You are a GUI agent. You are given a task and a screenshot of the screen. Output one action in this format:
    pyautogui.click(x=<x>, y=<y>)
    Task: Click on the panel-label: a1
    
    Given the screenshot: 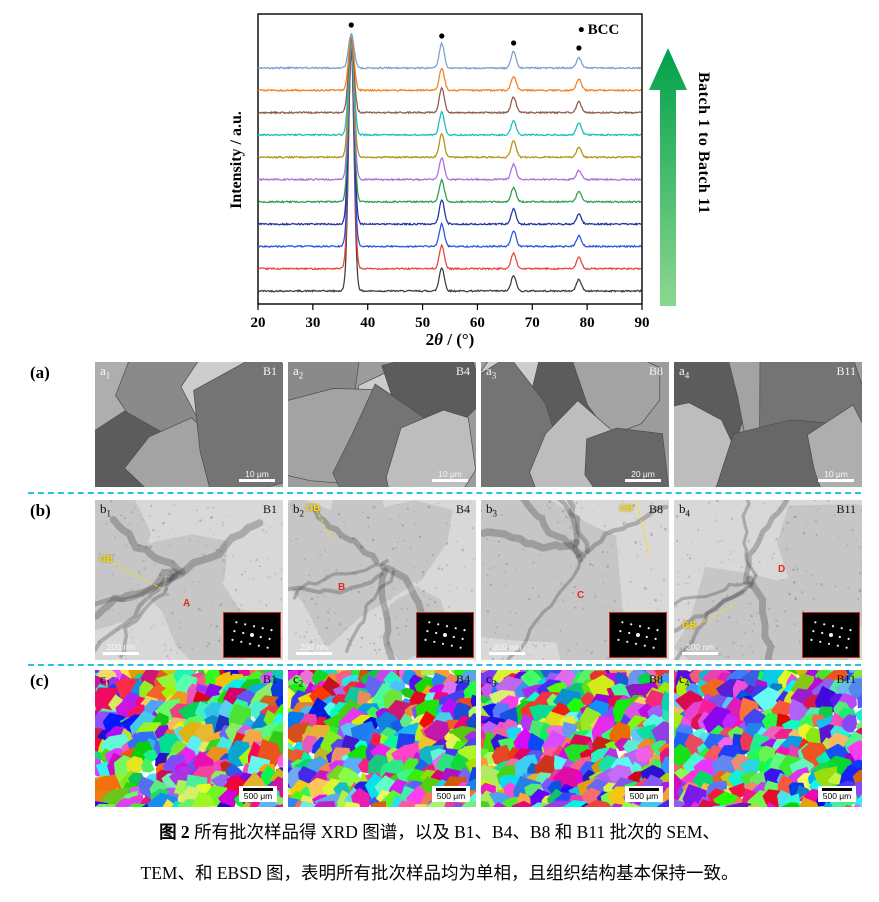 What is the action you would take?
    pyautogui.click(x=105, y=372)
    